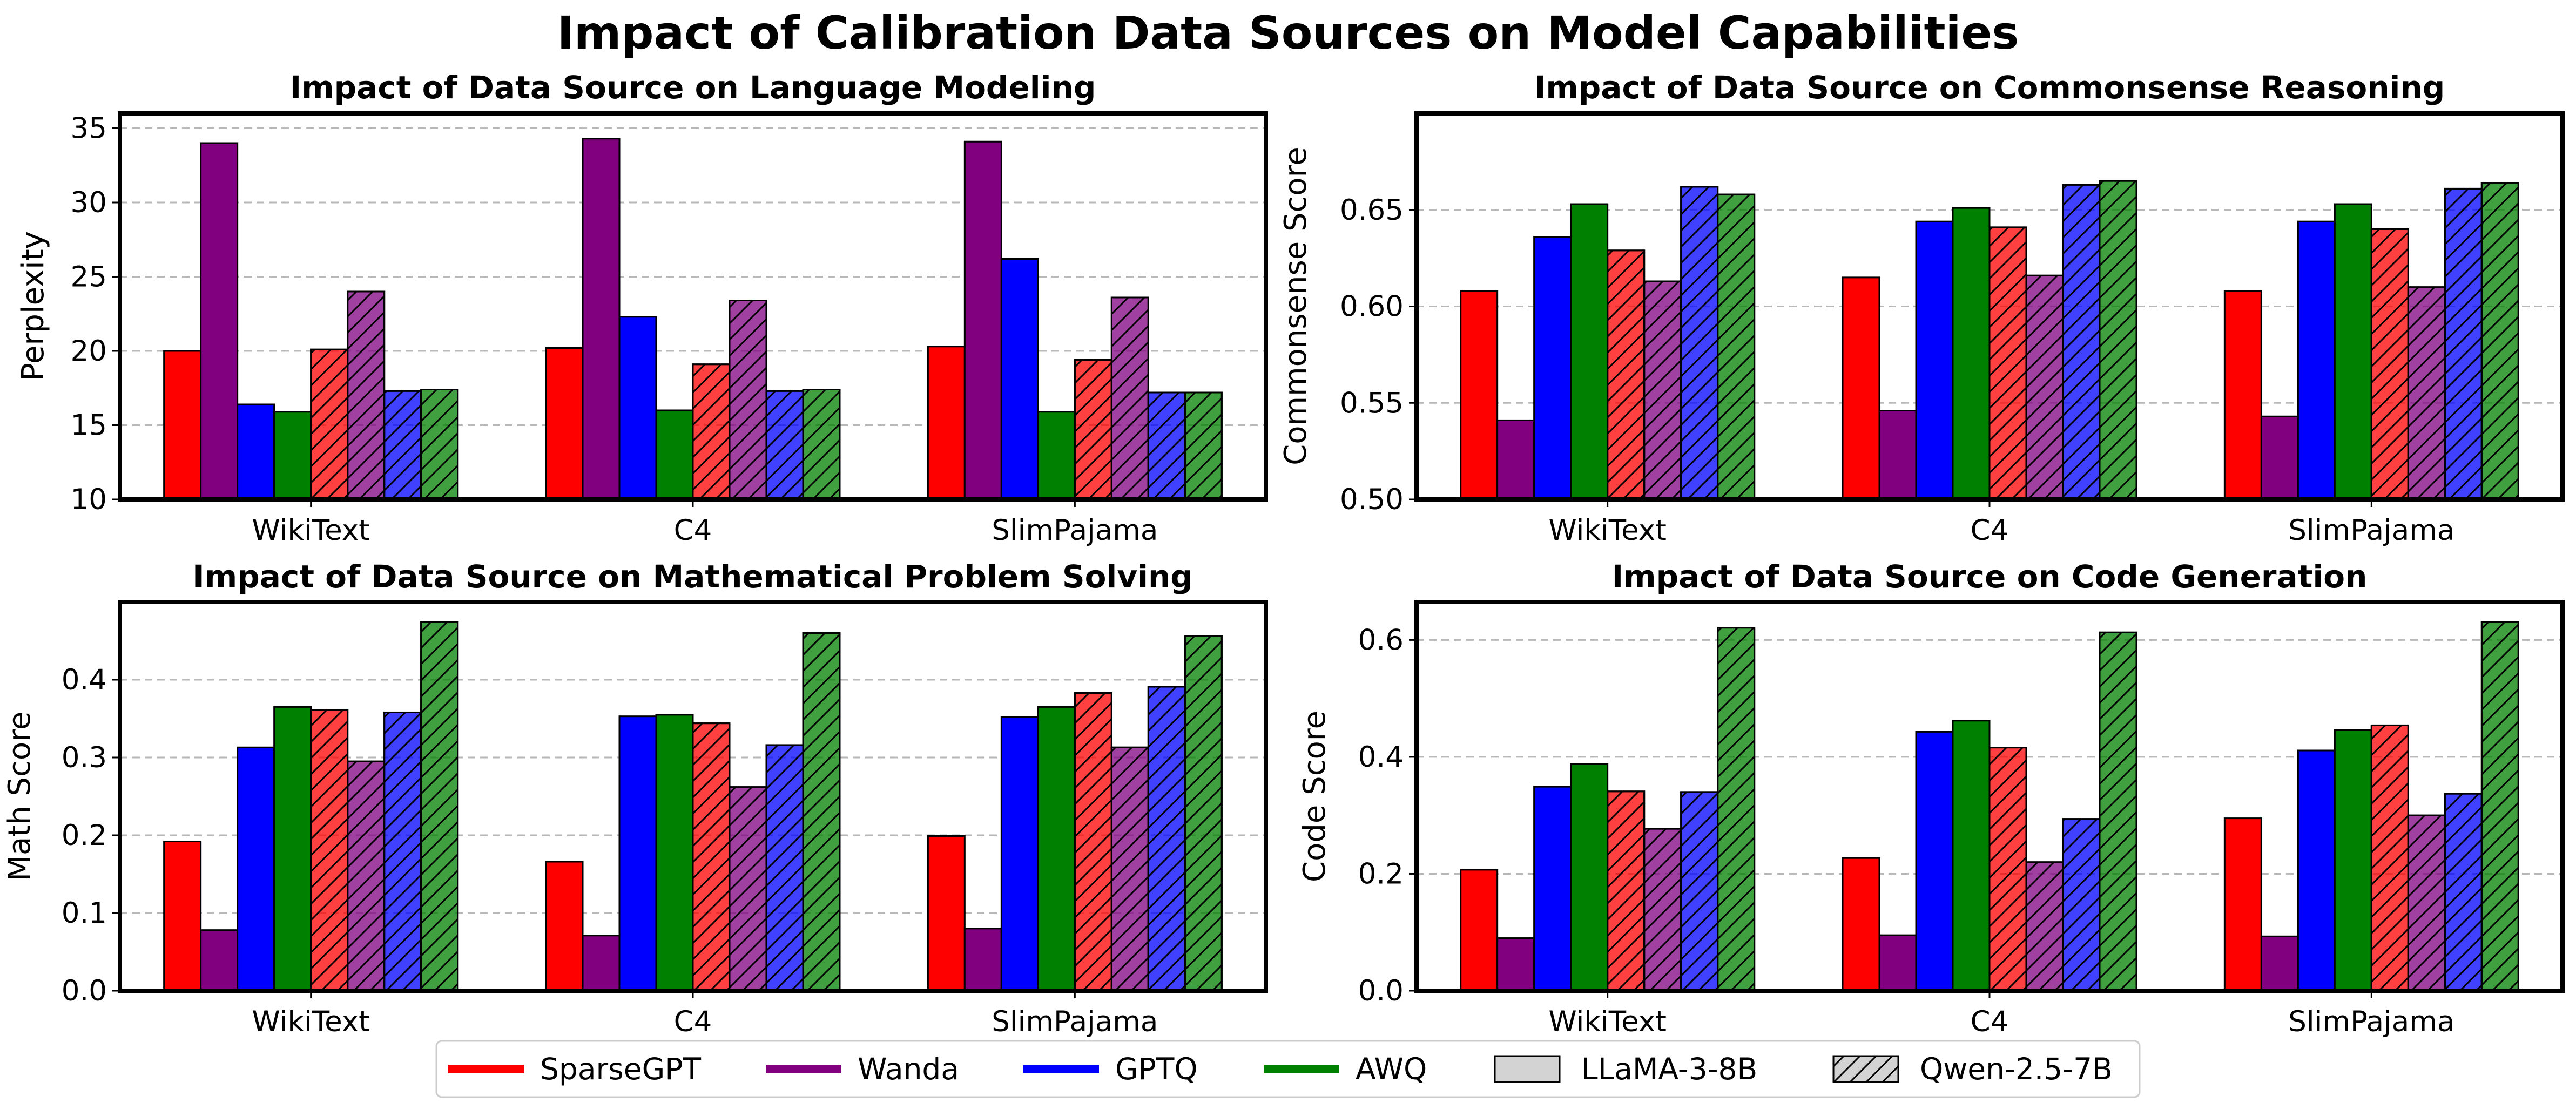 Image resolution: width=2576 pixels, height=1116 pixels. What do you see at coordinates (1669, 1069) in the screenshot?
I see `legend-label: LLaMA-3-8B` at bounding box center [1669, 1069].